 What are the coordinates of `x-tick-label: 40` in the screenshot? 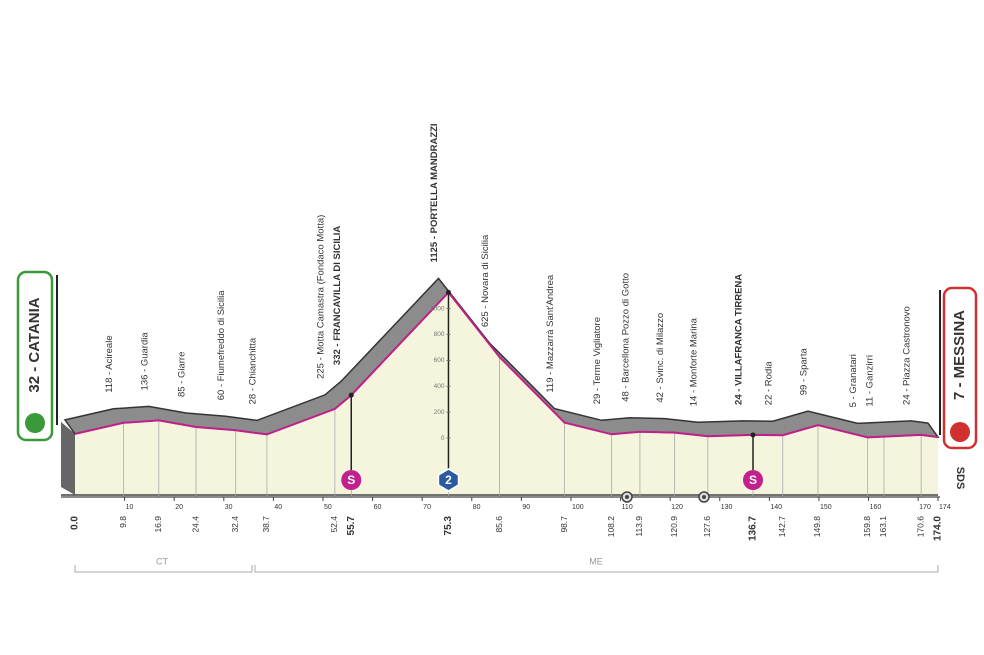 It's located at (278, 507).